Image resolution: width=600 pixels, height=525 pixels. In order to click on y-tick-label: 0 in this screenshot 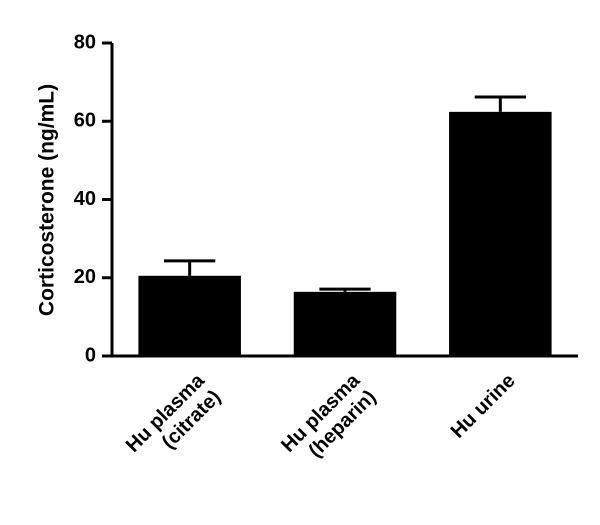, I will do `click(90, 355)`.